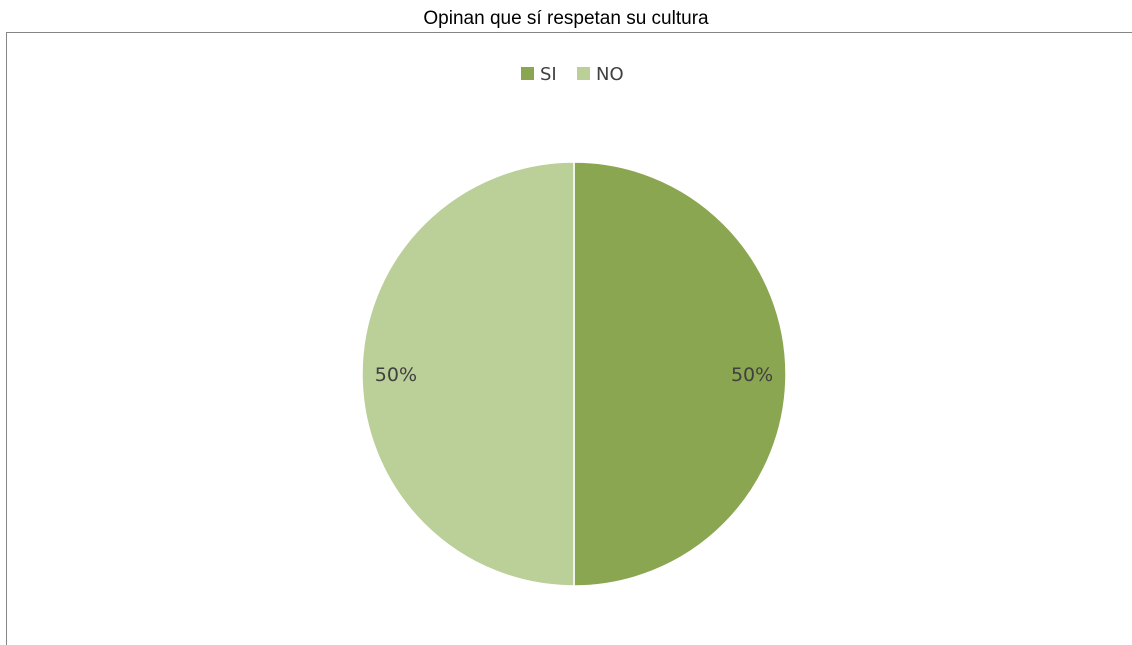  Describe the element at coordinates (548, 74) in the screenshot. I see `legend-label-si: SI` at that location.